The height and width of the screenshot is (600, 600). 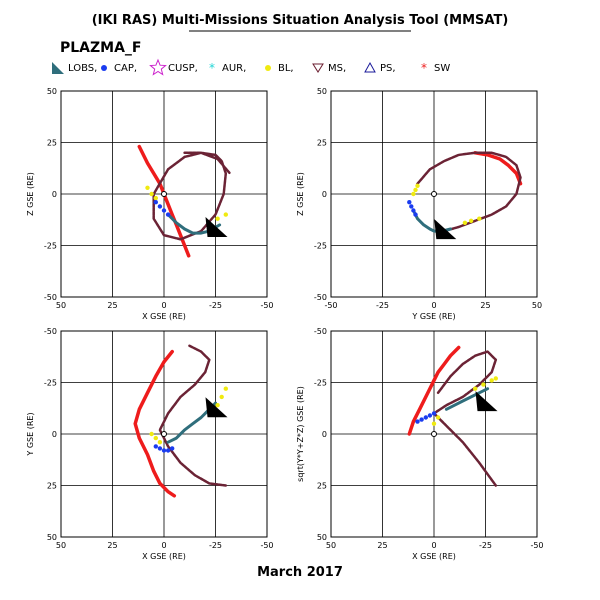 I want to click on legend-item-aur: * AUR,, so click(x=227, y=68).